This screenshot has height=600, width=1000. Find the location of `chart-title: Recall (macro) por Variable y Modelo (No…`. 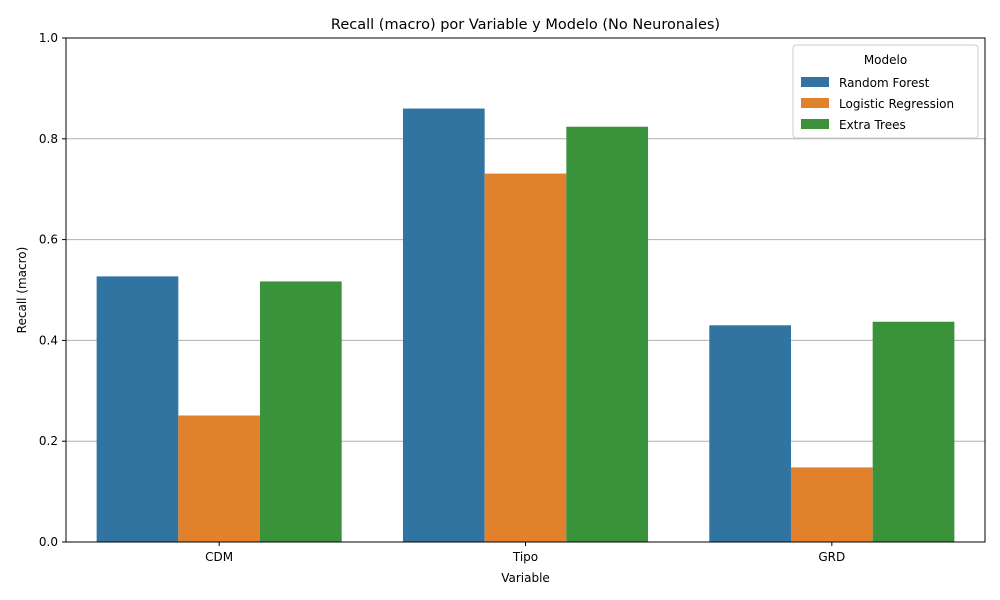

chart-title: Recall (macro) por Variable y Modelo (No… is located at coordinates (525, 25).